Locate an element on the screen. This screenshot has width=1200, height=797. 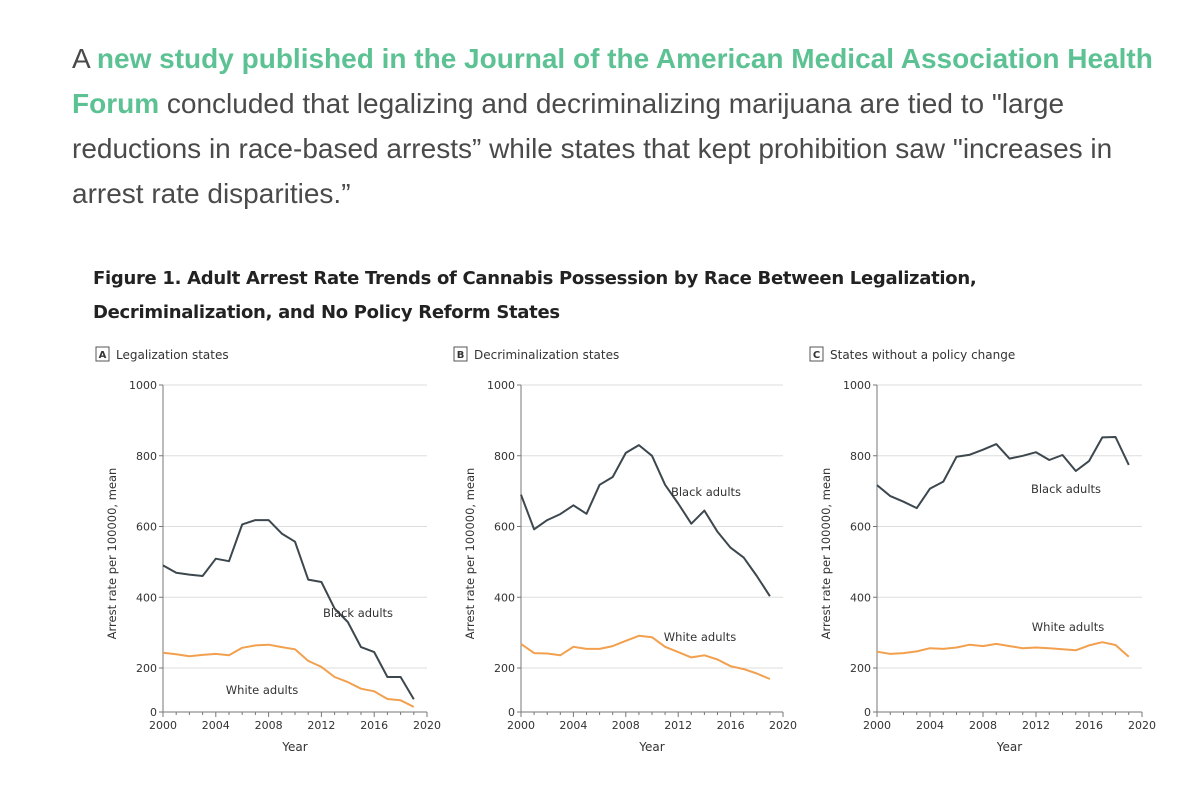
panel-title: States without a policy change is located at coordinates (922, 355).